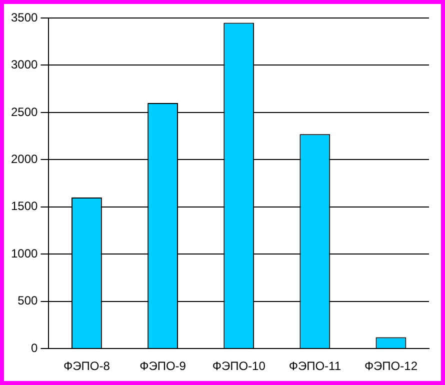 Image resolution: width=445 pixels, height=385 pixels. Describe the element at coordinates (34, 347) in the screenshot. I see `y-tick-label: 0` at that location.